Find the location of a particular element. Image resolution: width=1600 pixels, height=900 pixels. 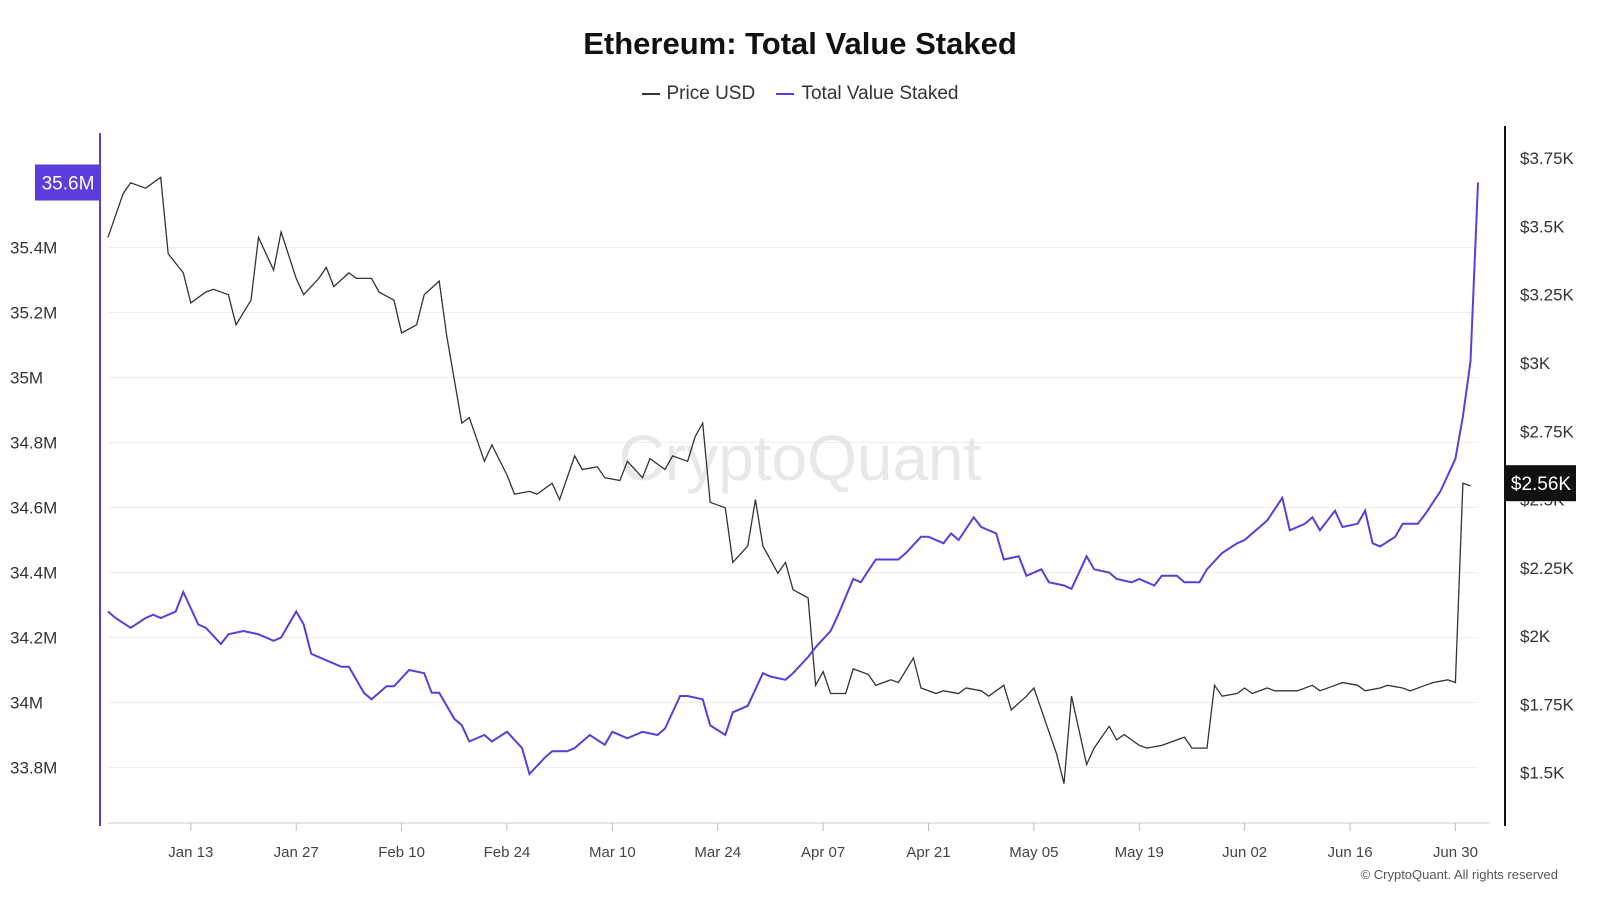

x-tick-label: May 05 is located at coordinates (1033, 852).